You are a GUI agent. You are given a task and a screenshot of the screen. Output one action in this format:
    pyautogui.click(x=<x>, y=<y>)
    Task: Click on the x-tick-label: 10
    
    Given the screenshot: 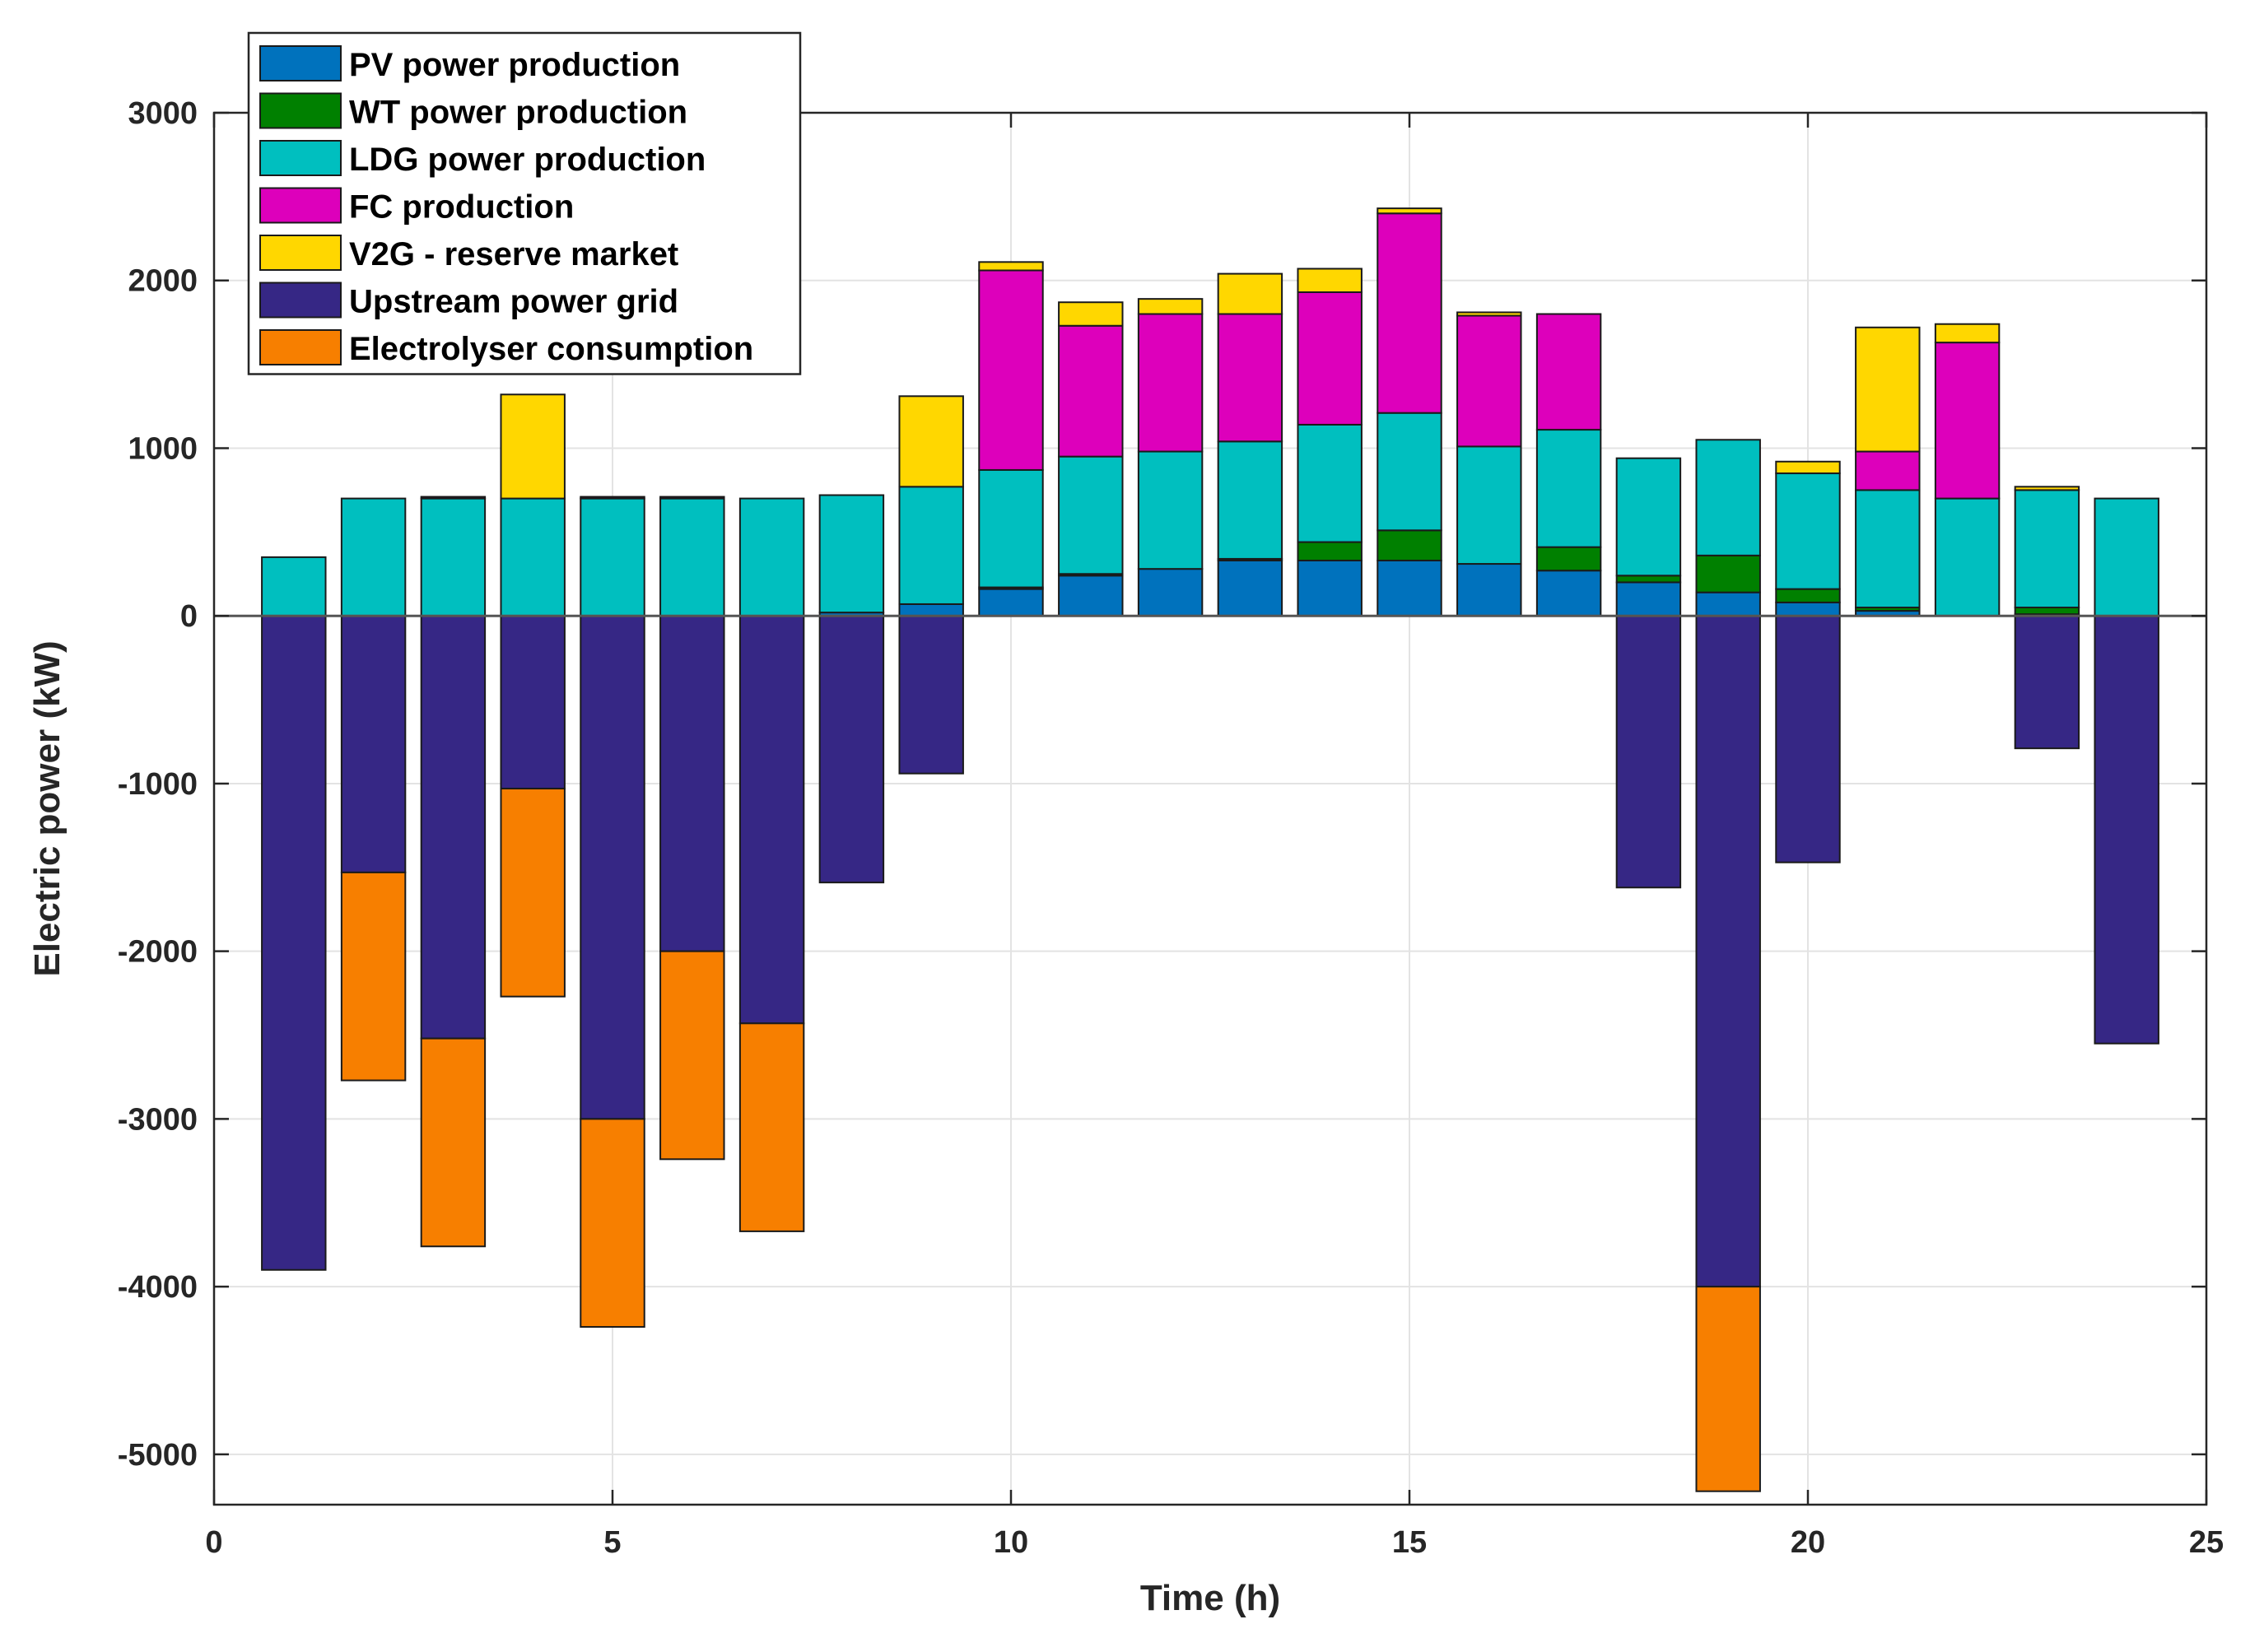 What is the action you would take?
    pyautogui.click(x=1011, y=1542)
    